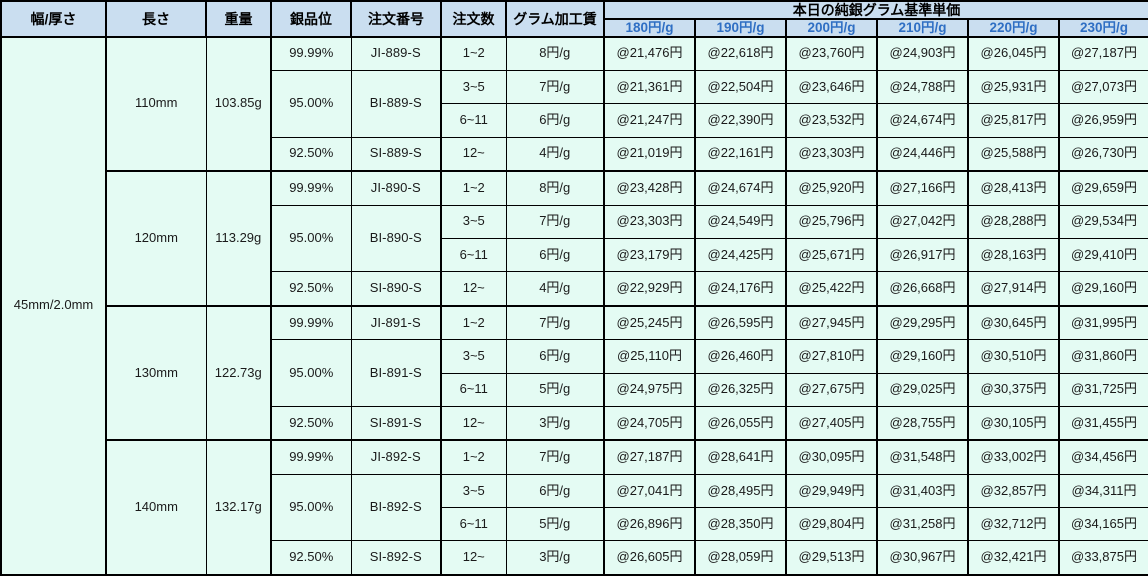  What do you see at coordinates (311, 154) in the screenshot?
I see `cell-purity: 92.50%` at bounding box center [311, 154].